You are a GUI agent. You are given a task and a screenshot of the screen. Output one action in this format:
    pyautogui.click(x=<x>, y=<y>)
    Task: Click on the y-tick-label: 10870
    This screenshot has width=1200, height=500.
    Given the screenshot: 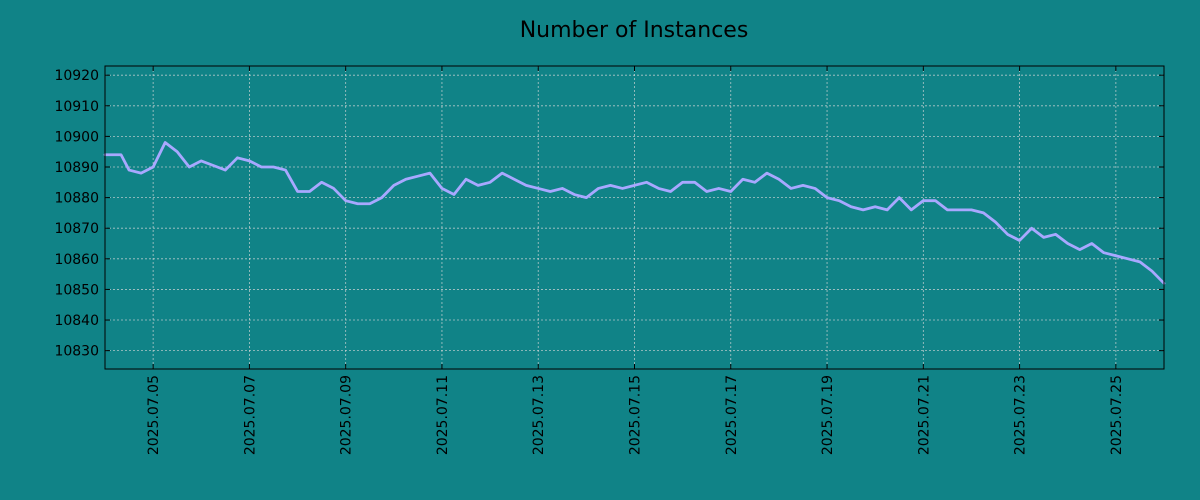 What is the action you would take?
    pyautogui.click(x=76, y=229)
    